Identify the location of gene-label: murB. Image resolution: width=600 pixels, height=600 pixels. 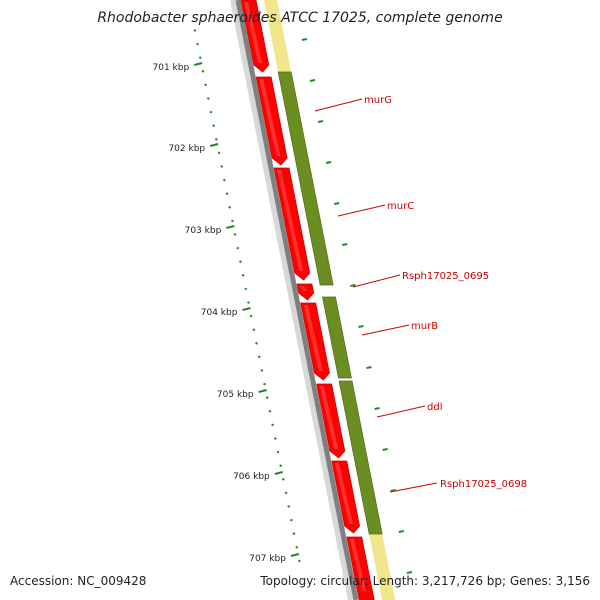
(424, 326).